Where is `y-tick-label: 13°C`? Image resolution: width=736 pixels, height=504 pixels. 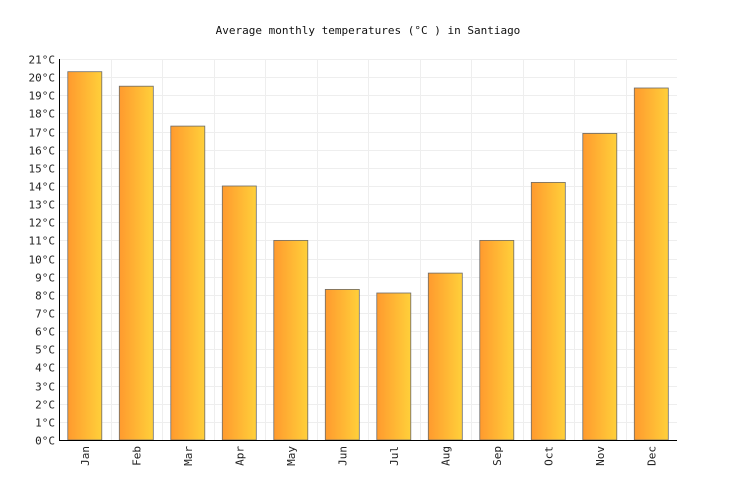
y-tick-label: 13°C is located at coordinates (42, 205).